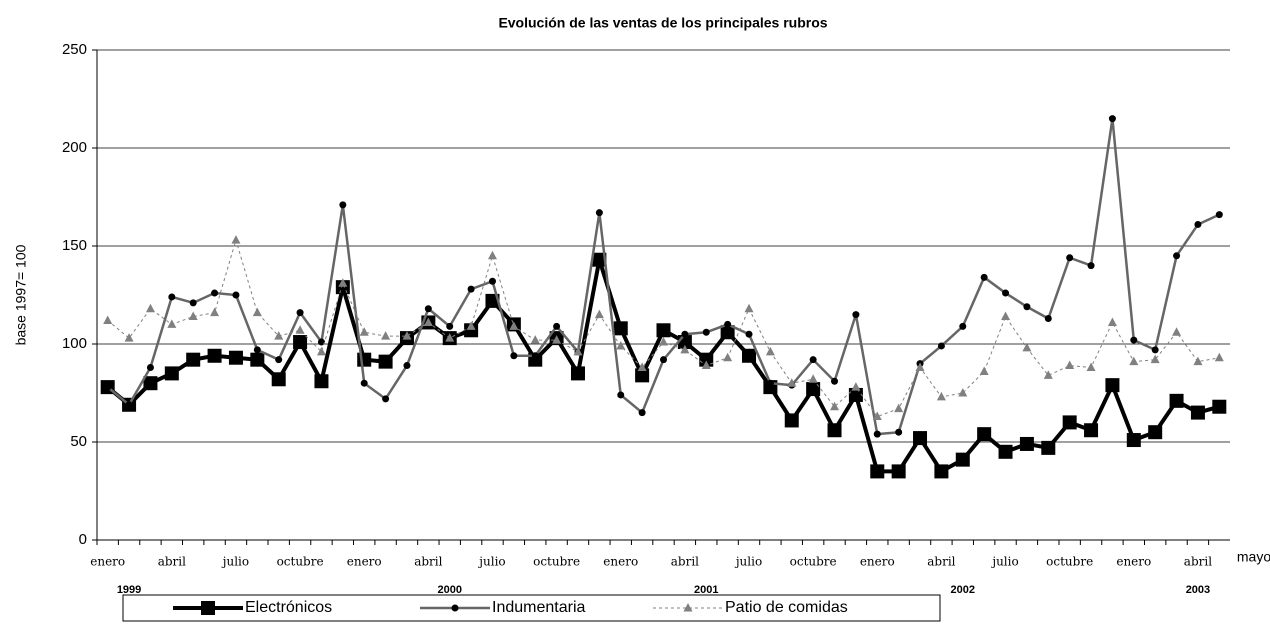  Describe the element at coordinates (74, 343) in the screenshot. I see `y-tick-label: 100` at that location.